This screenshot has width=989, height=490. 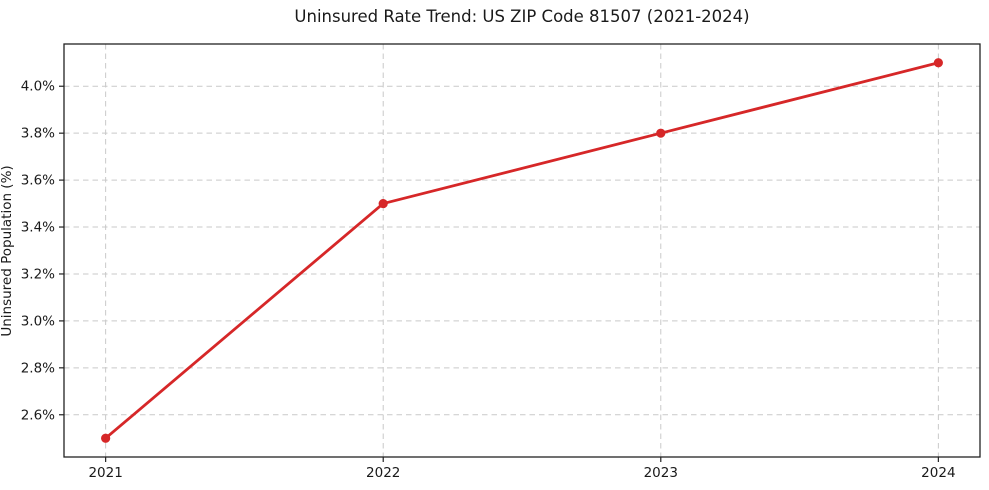 What do you see at coordinates (38, 415) in the screenshot?
I see `y-tick-label: 2.6%` at bounding box center [38, 415].